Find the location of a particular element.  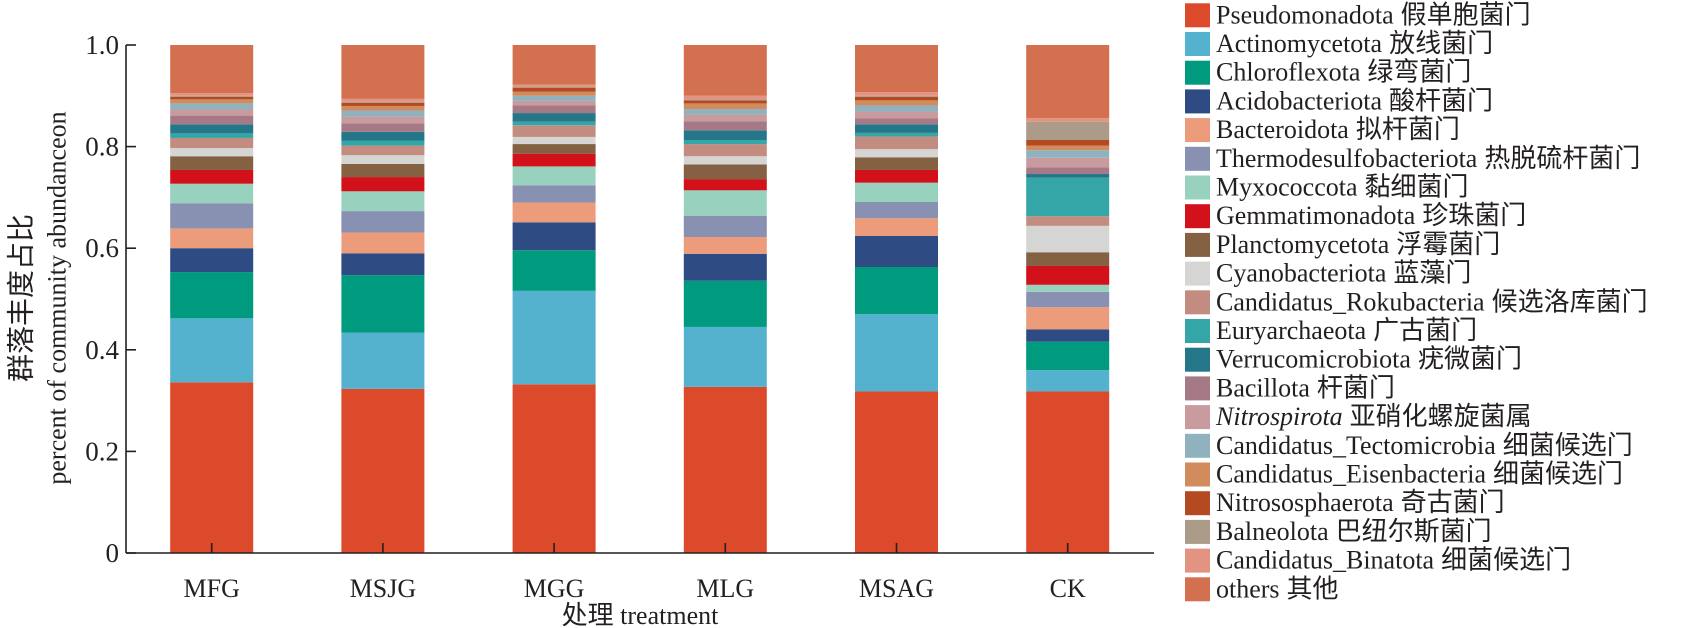

legend-label-chinese: 杆菌门 is located at coordinates (1356, 387).